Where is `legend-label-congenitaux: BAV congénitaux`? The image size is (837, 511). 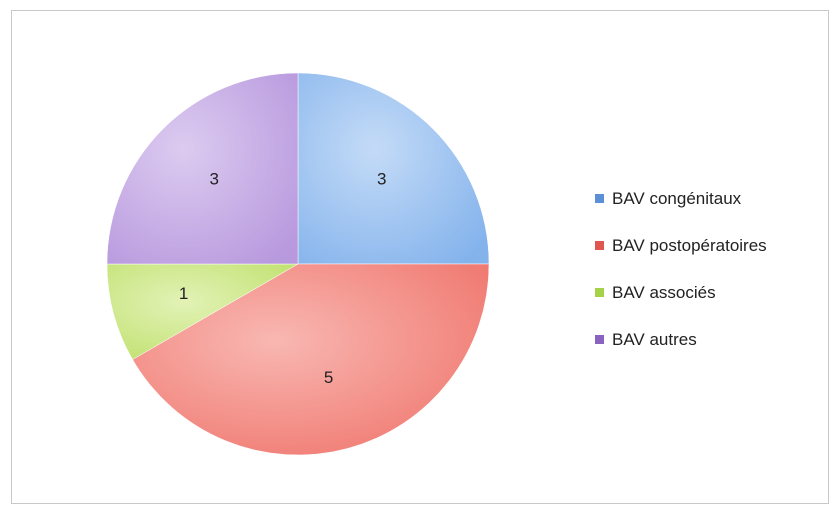
legend-label-congenitaux: BAV congénitaux is located at coordinates (677, 198).